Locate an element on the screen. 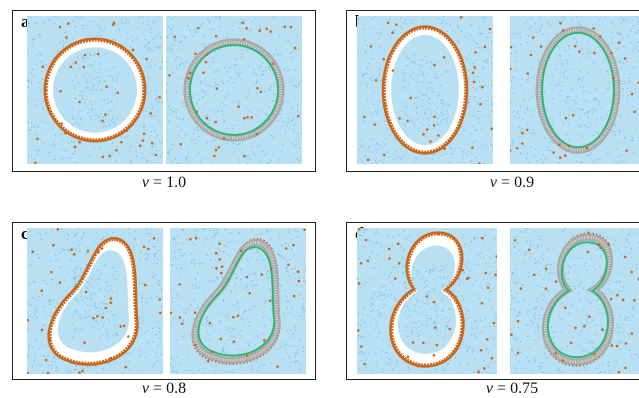 The image size is (639, 398). caption-a: v = 1.0 is located at coordinates (164, 182).